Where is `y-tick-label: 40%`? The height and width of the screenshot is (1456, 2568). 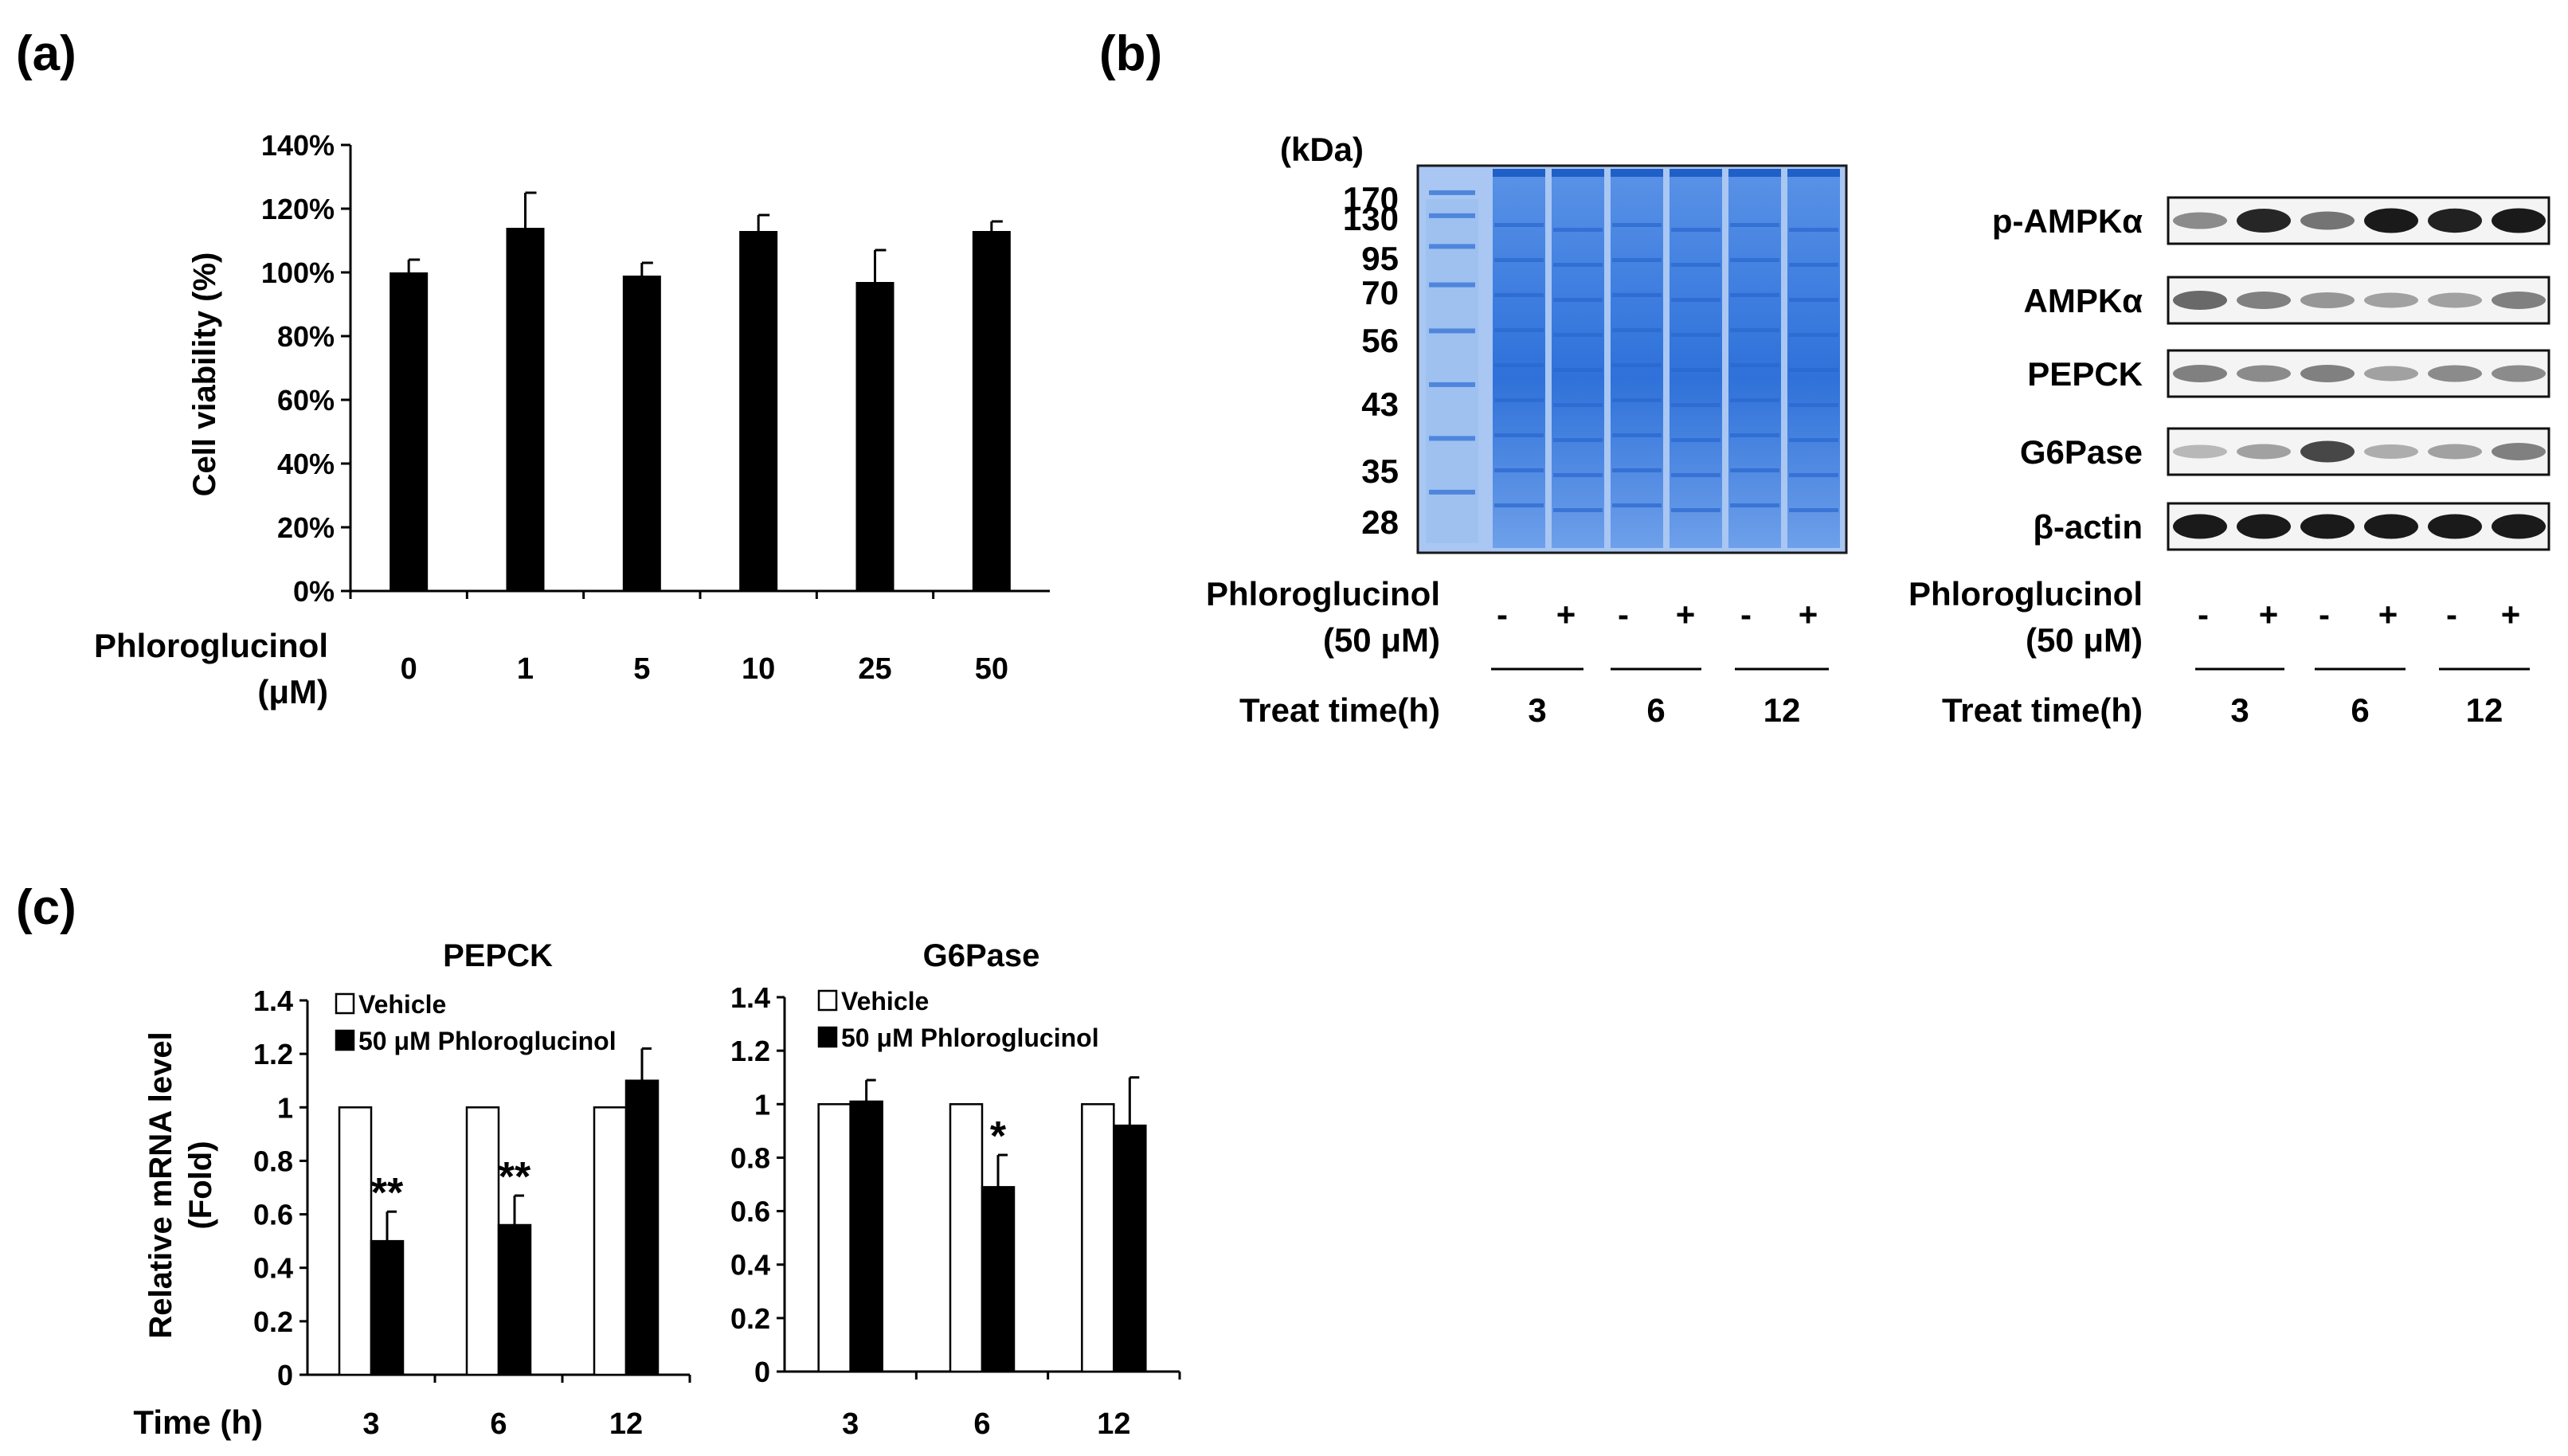 y-tick-label: 40% is located at coordinates (306, 464).